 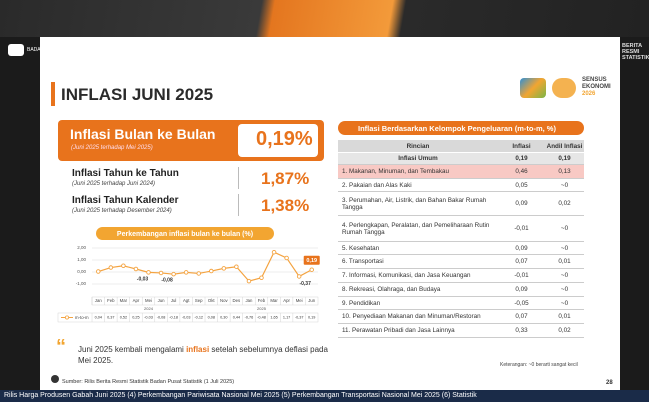 I want to click on value-row, so click(x=188, y=317).